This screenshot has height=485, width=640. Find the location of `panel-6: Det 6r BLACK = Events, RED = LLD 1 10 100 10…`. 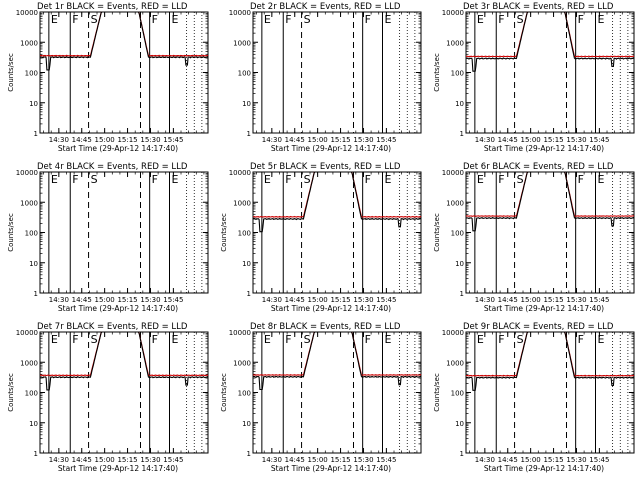

panel-6: Det 6r BLACK = Events, RED = LLD 1 10 100 10… is located at coordinates (534, 237).